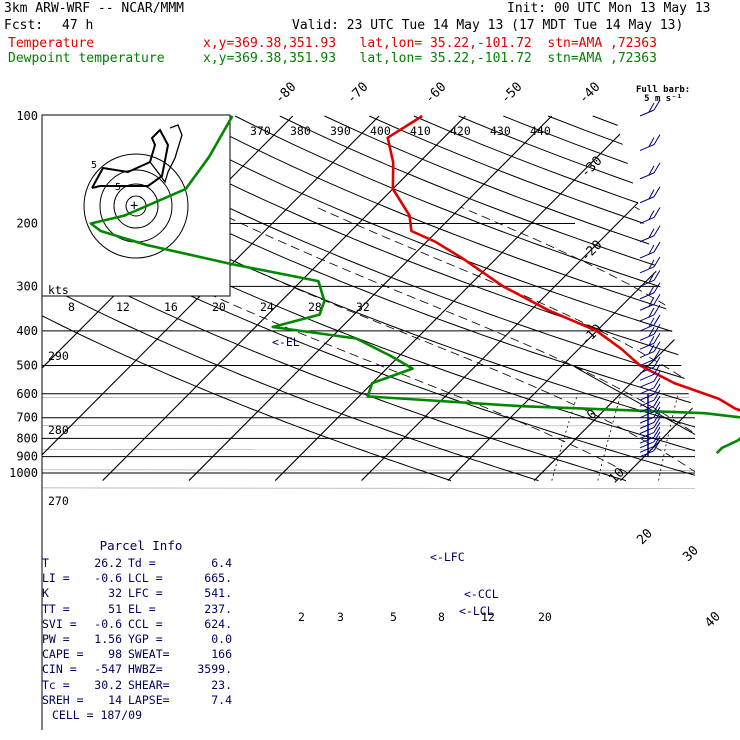 This screenshot has height=740, width=740. What do you see at coordinates (141, 593) in the screenshot?
I see `parcel-row: K 32 LFC = 541.` at bounding box center [141, 593].